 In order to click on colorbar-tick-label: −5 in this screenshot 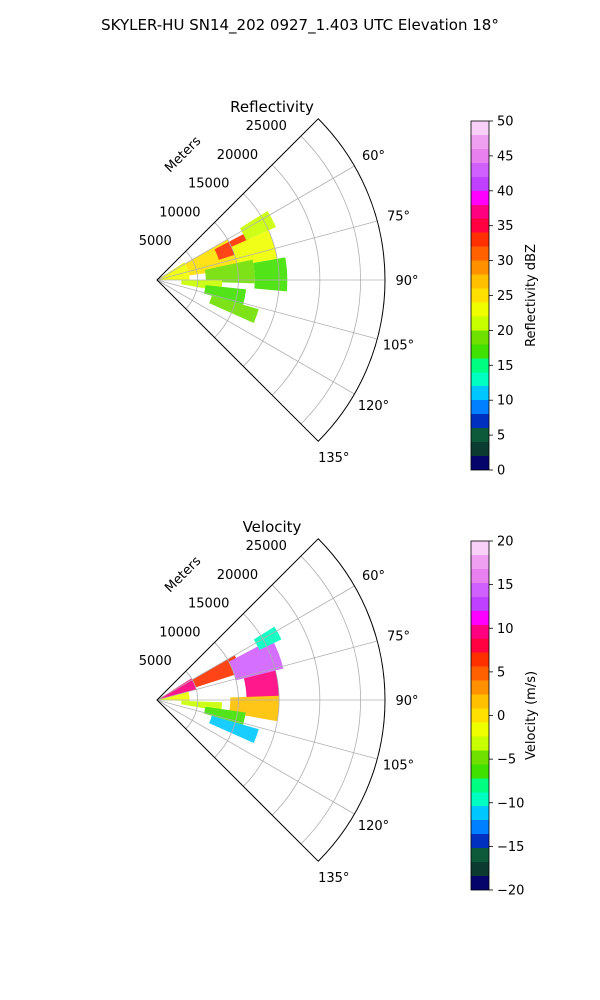, I will do `click(506, 760)`.